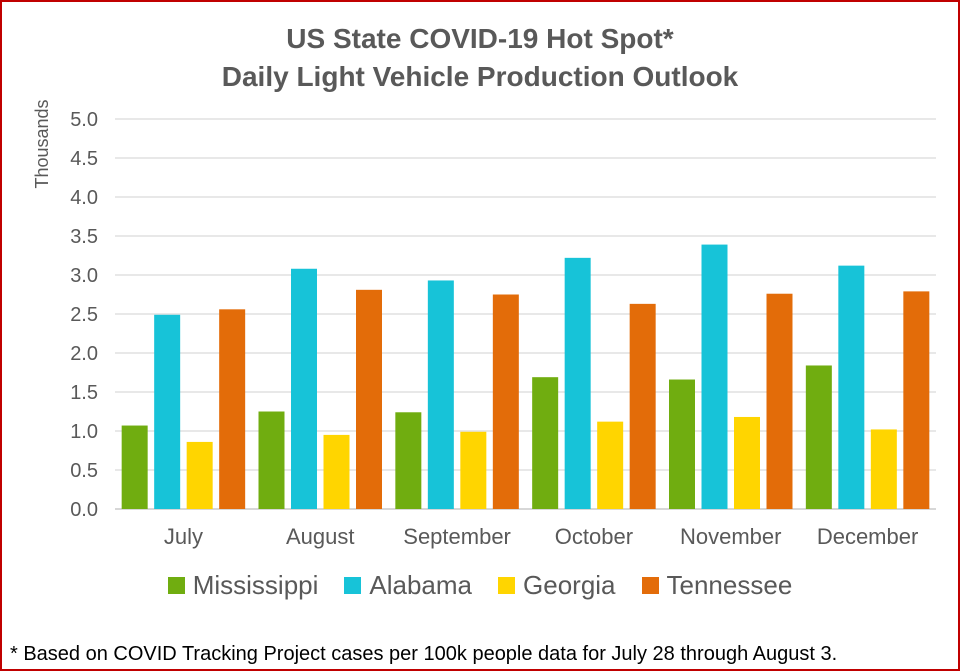  Describe the element at coordinates (232, 409) in the screenshot. I see `bar-tennessee-july` at that location.